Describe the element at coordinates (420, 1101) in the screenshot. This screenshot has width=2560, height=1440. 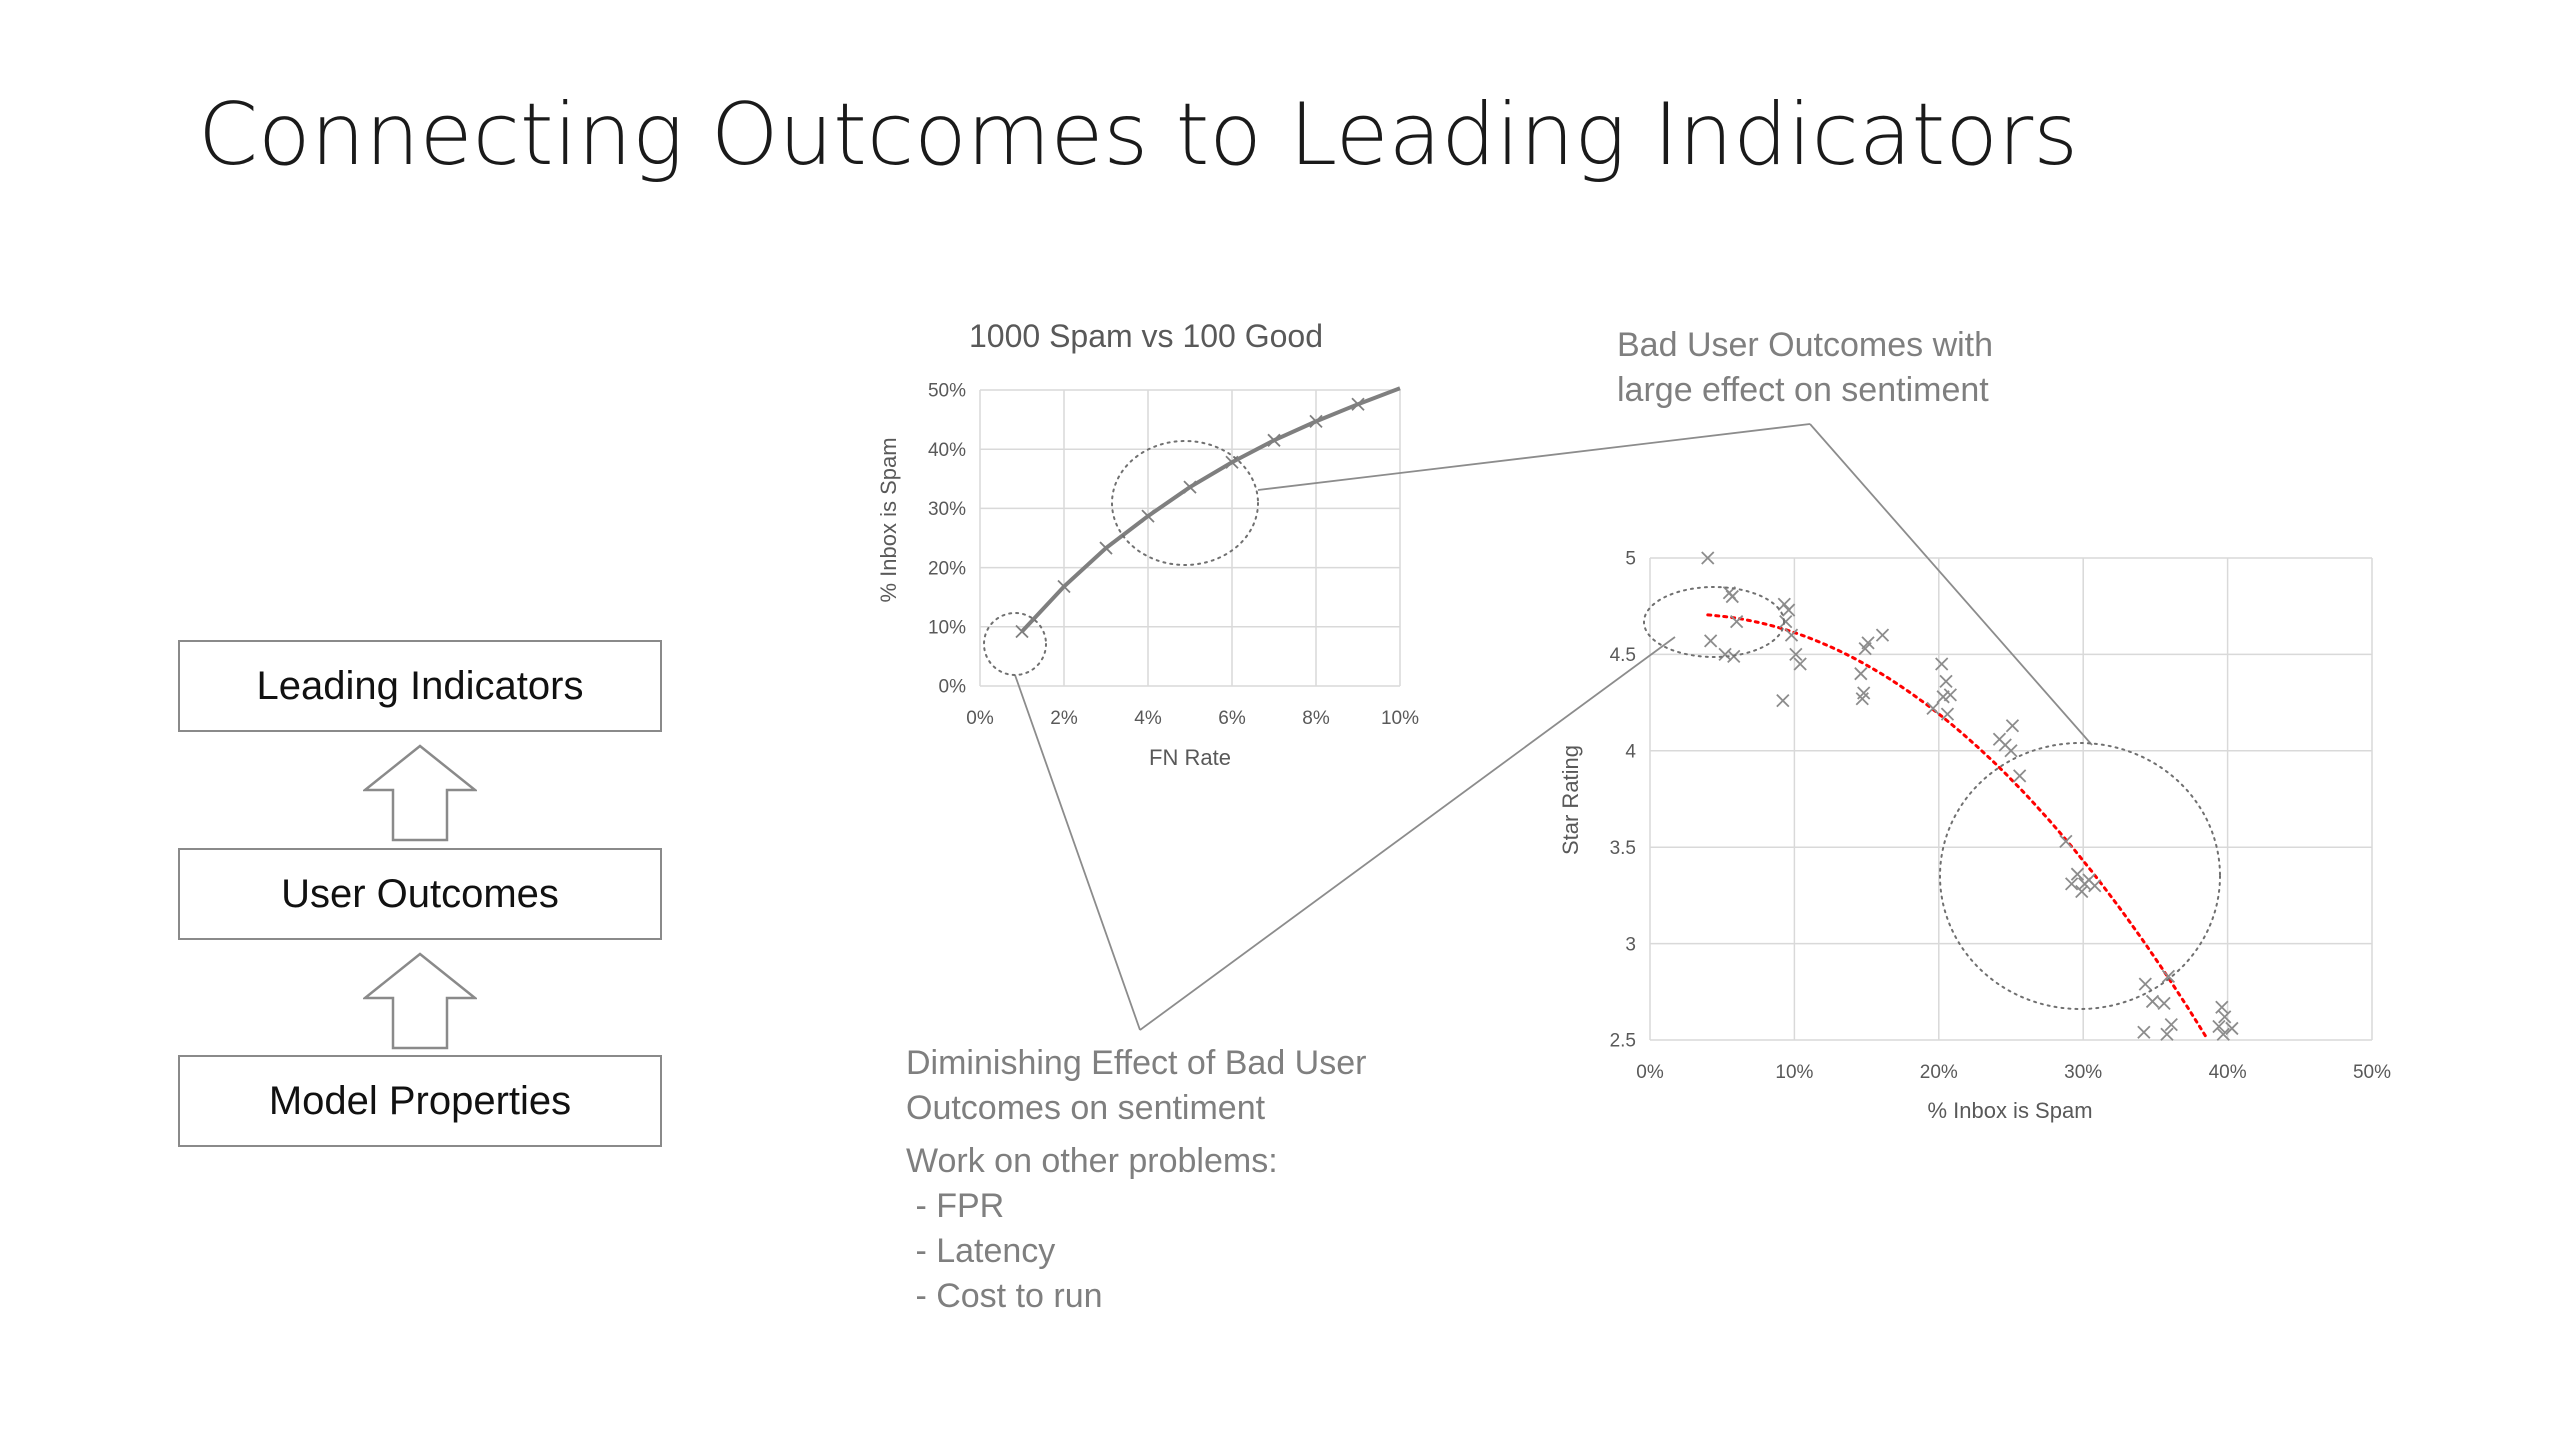
I see `model-properties-box: Model Properties` at that location.